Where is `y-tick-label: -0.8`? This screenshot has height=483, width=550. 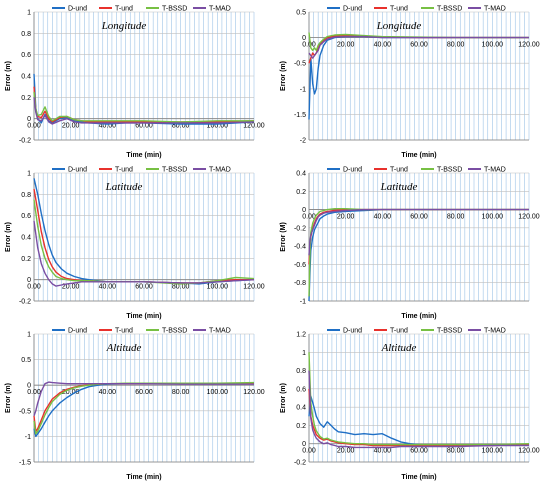 y-tick-label: -0.8 is located at coordinates (300, 283).